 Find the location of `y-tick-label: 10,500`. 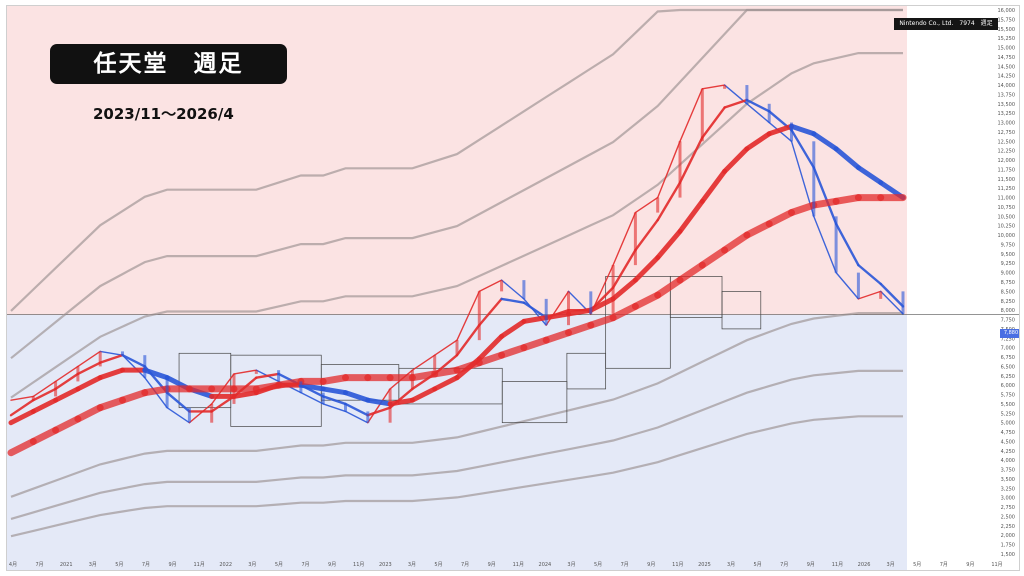

y-tick-label: 10,500 is located at coordinates (1007, 217).